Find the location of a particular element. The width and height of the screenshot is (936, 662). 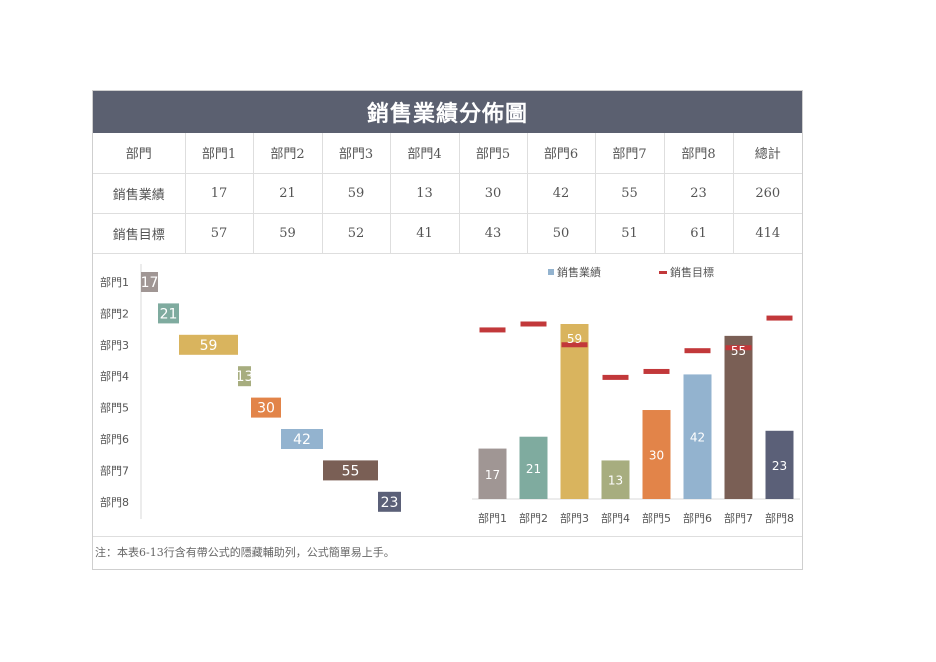

waterfall-data-label: 21 is located at coordinates (169, 314).